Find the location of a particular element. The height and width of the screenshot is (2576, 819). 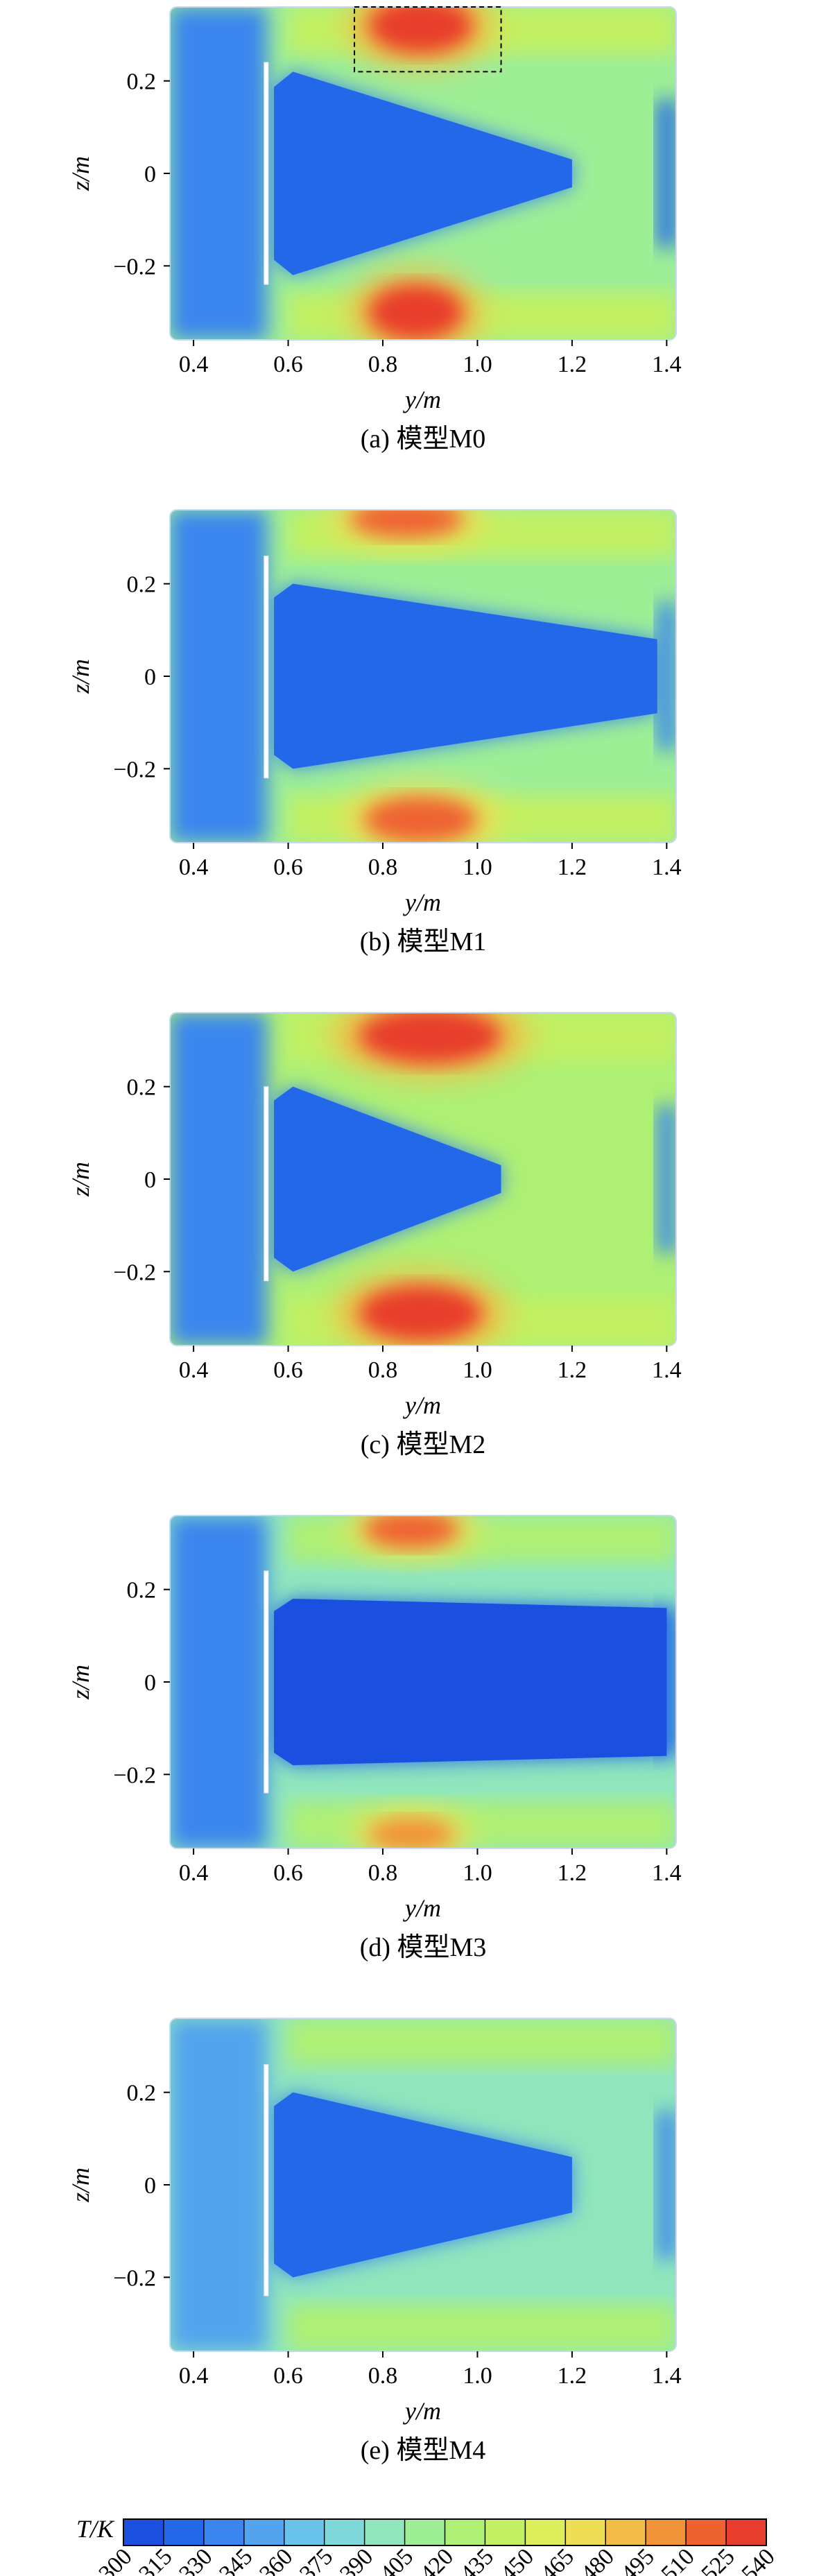

colorbar-tick-label: 420 is located at coordinates (436, 2559).